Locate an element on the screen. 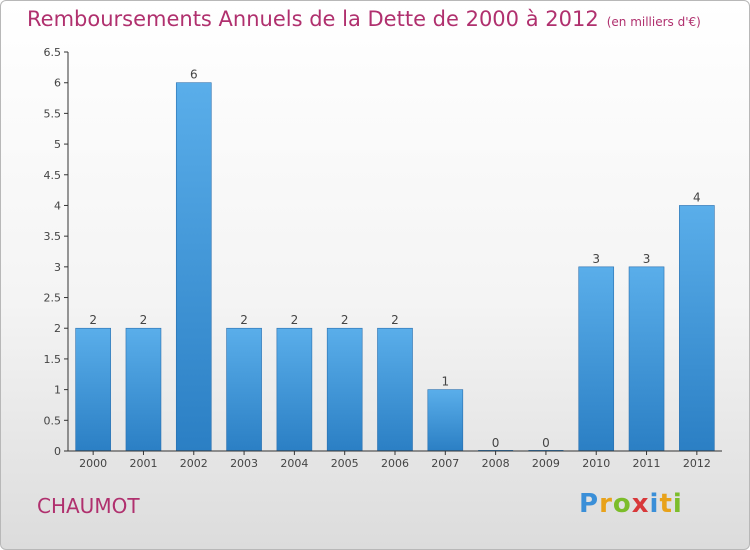  x-tick-label: 2008 is located at coordinates (496, 463).